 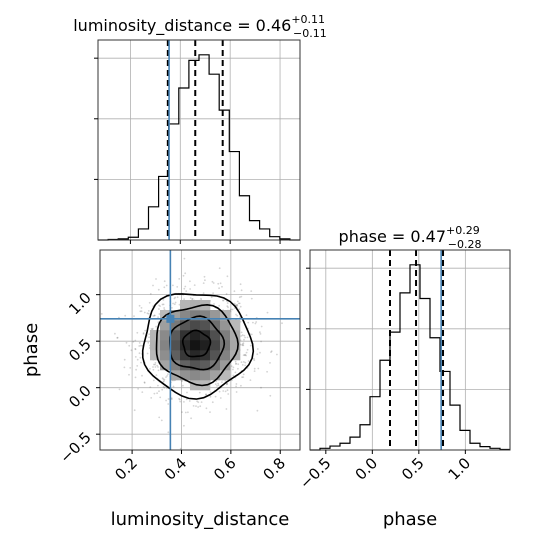 I want to click on joint-density-frame, so click(x=200, y=350).